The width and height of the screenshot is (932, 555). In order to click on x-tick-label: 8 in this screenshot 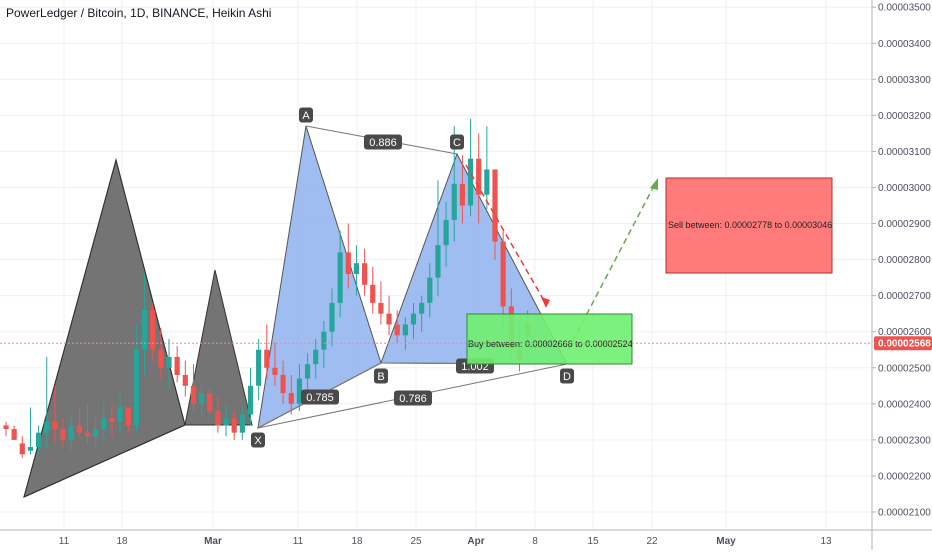, I will do `click(535, 541)`.